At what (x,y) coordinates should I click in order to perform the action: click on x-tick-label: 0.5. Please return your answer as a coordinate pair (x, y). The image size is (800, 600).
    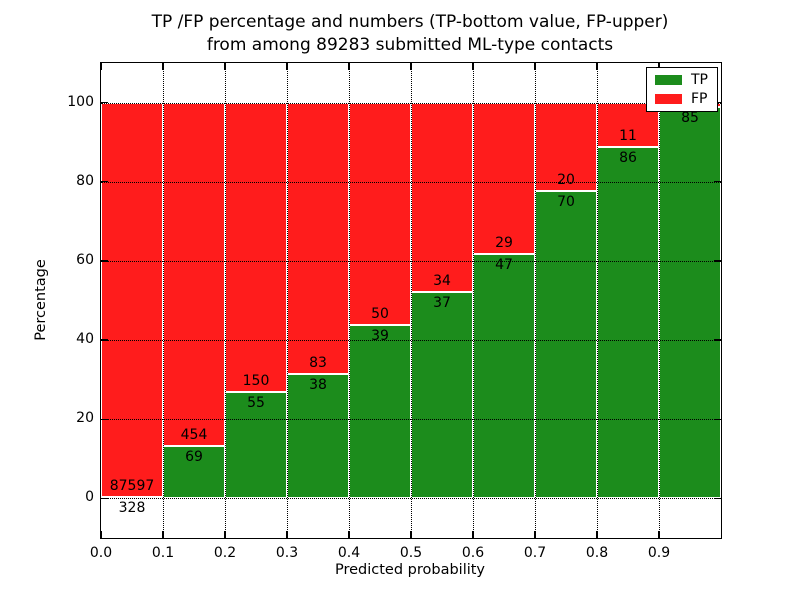
    Looking at the image, I should click on (411, 553).